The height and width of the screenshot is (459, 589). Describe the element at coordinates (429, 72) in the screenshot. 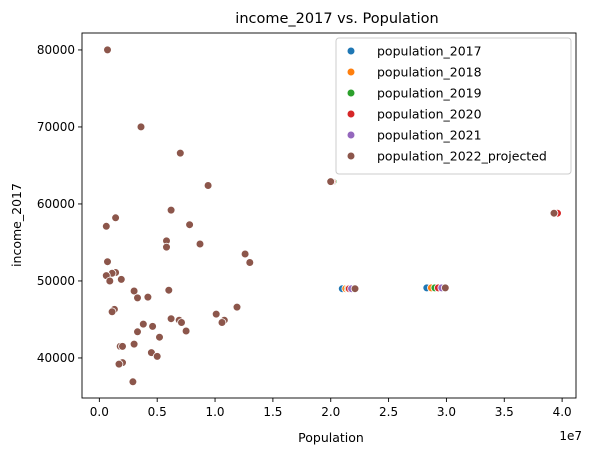

I see `legend-label: population_2018` at that location.